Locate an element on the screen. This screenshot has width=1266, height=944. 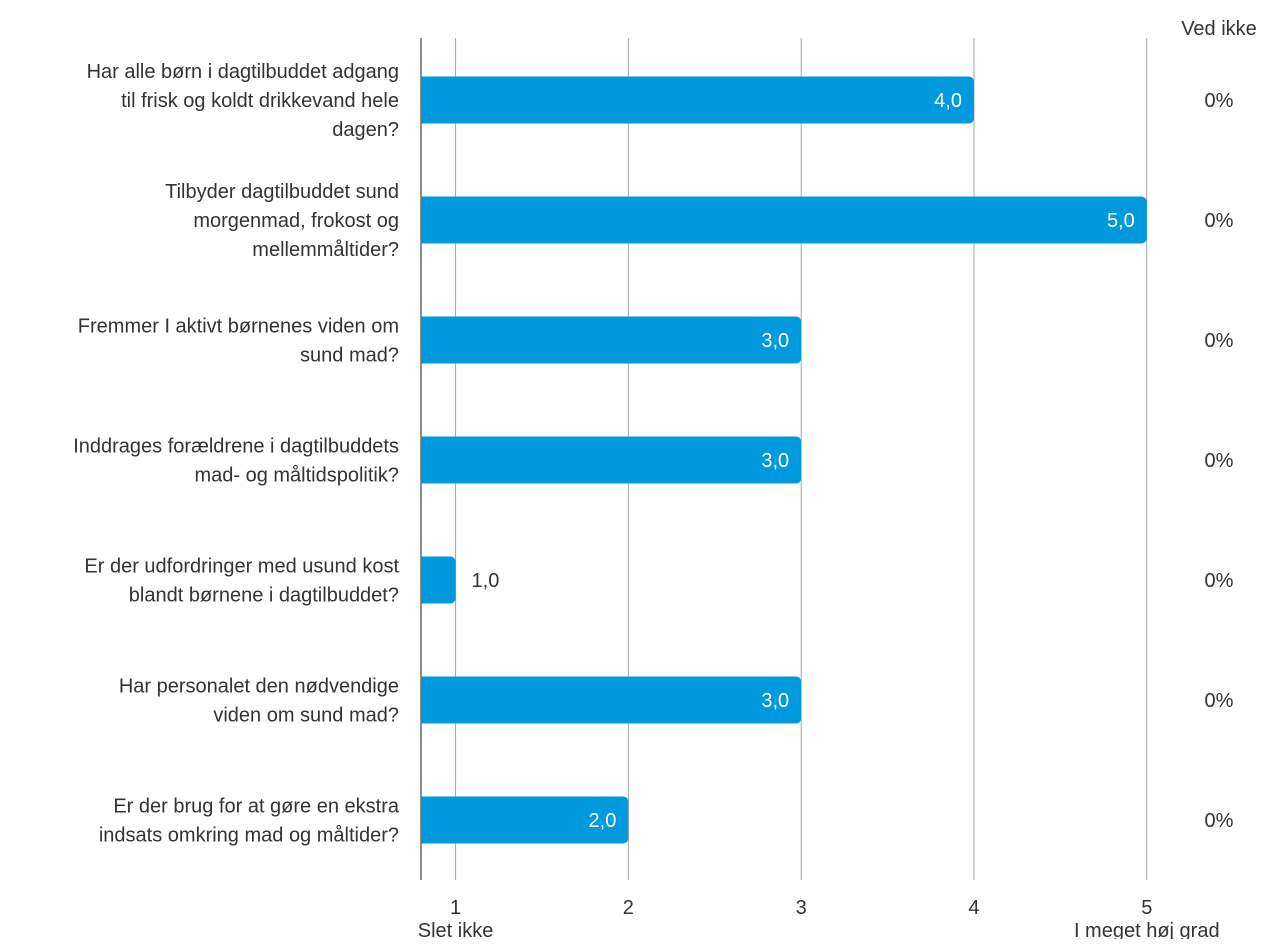
value-label-6: 3,0 is located at coordinates (775, 701).